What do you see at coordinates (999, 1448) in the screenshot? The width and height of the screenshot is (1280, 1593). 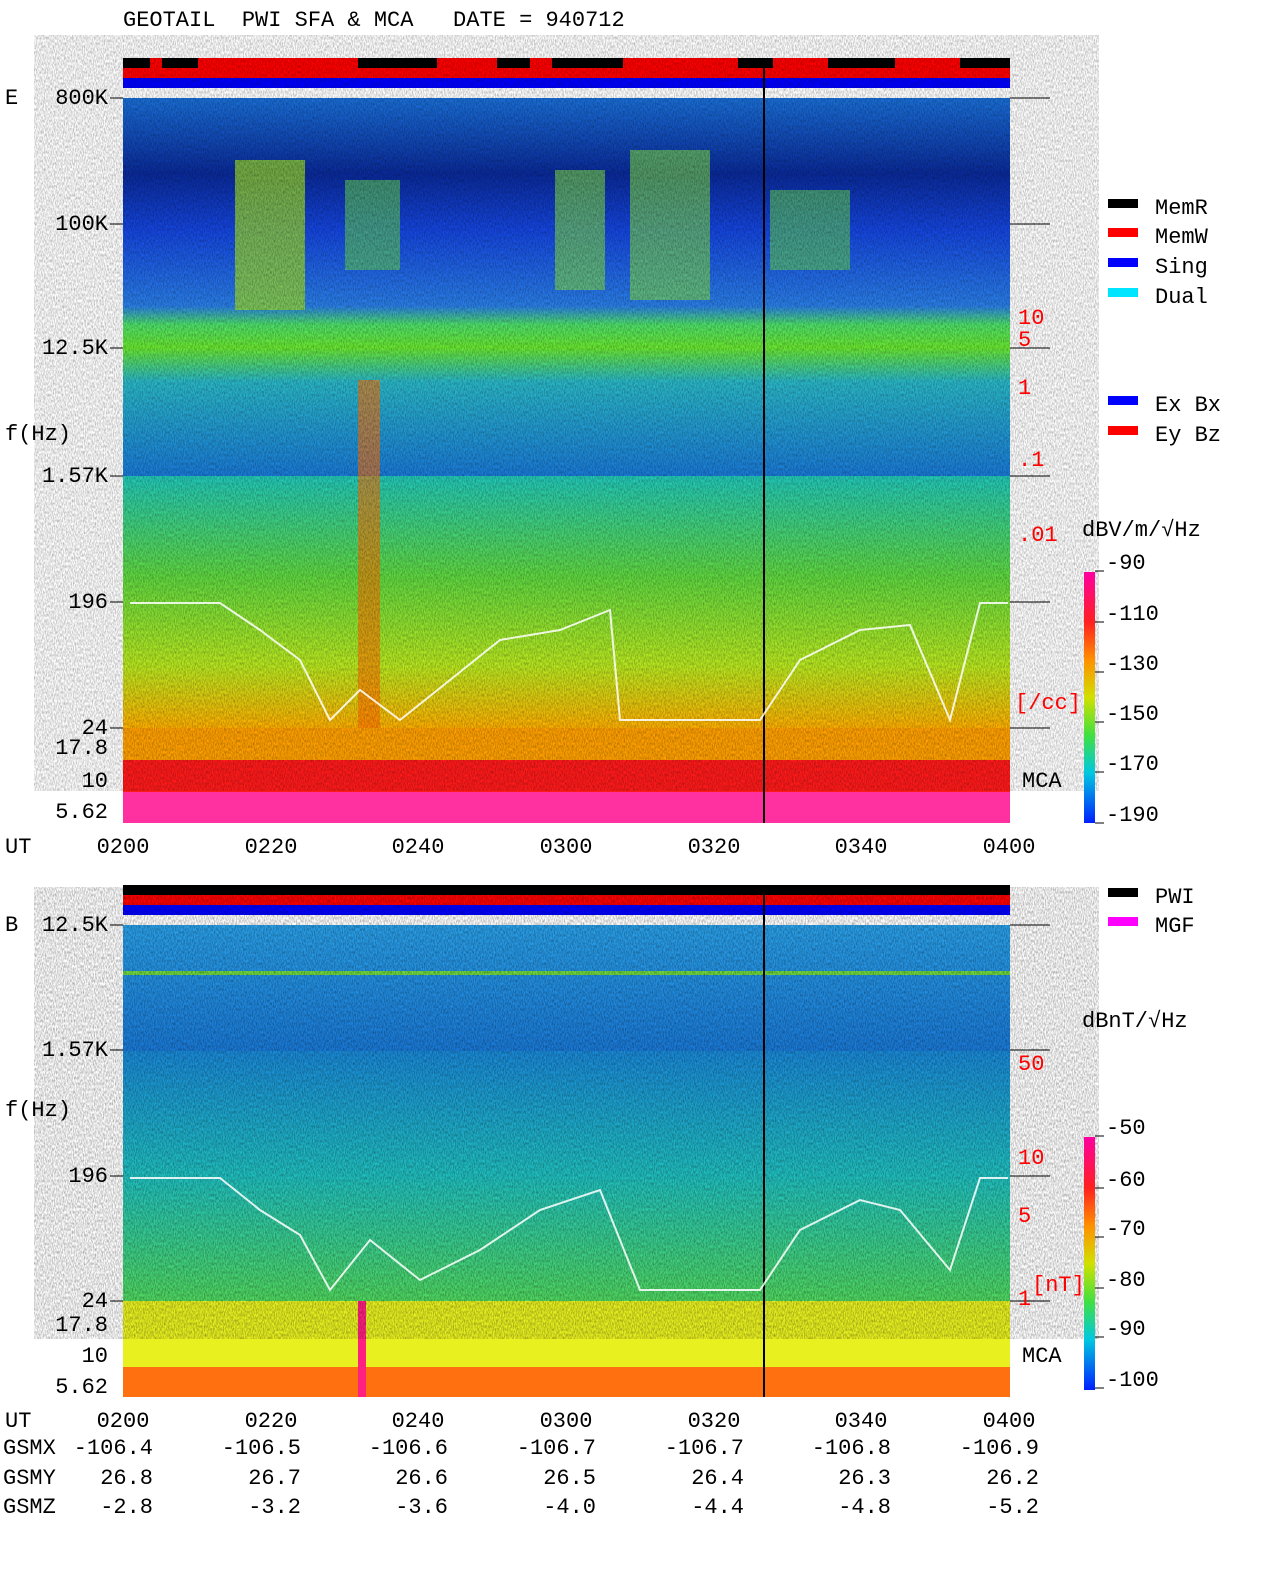 I see `orbit-value: -106.9` at bounding box center [999, 1448].